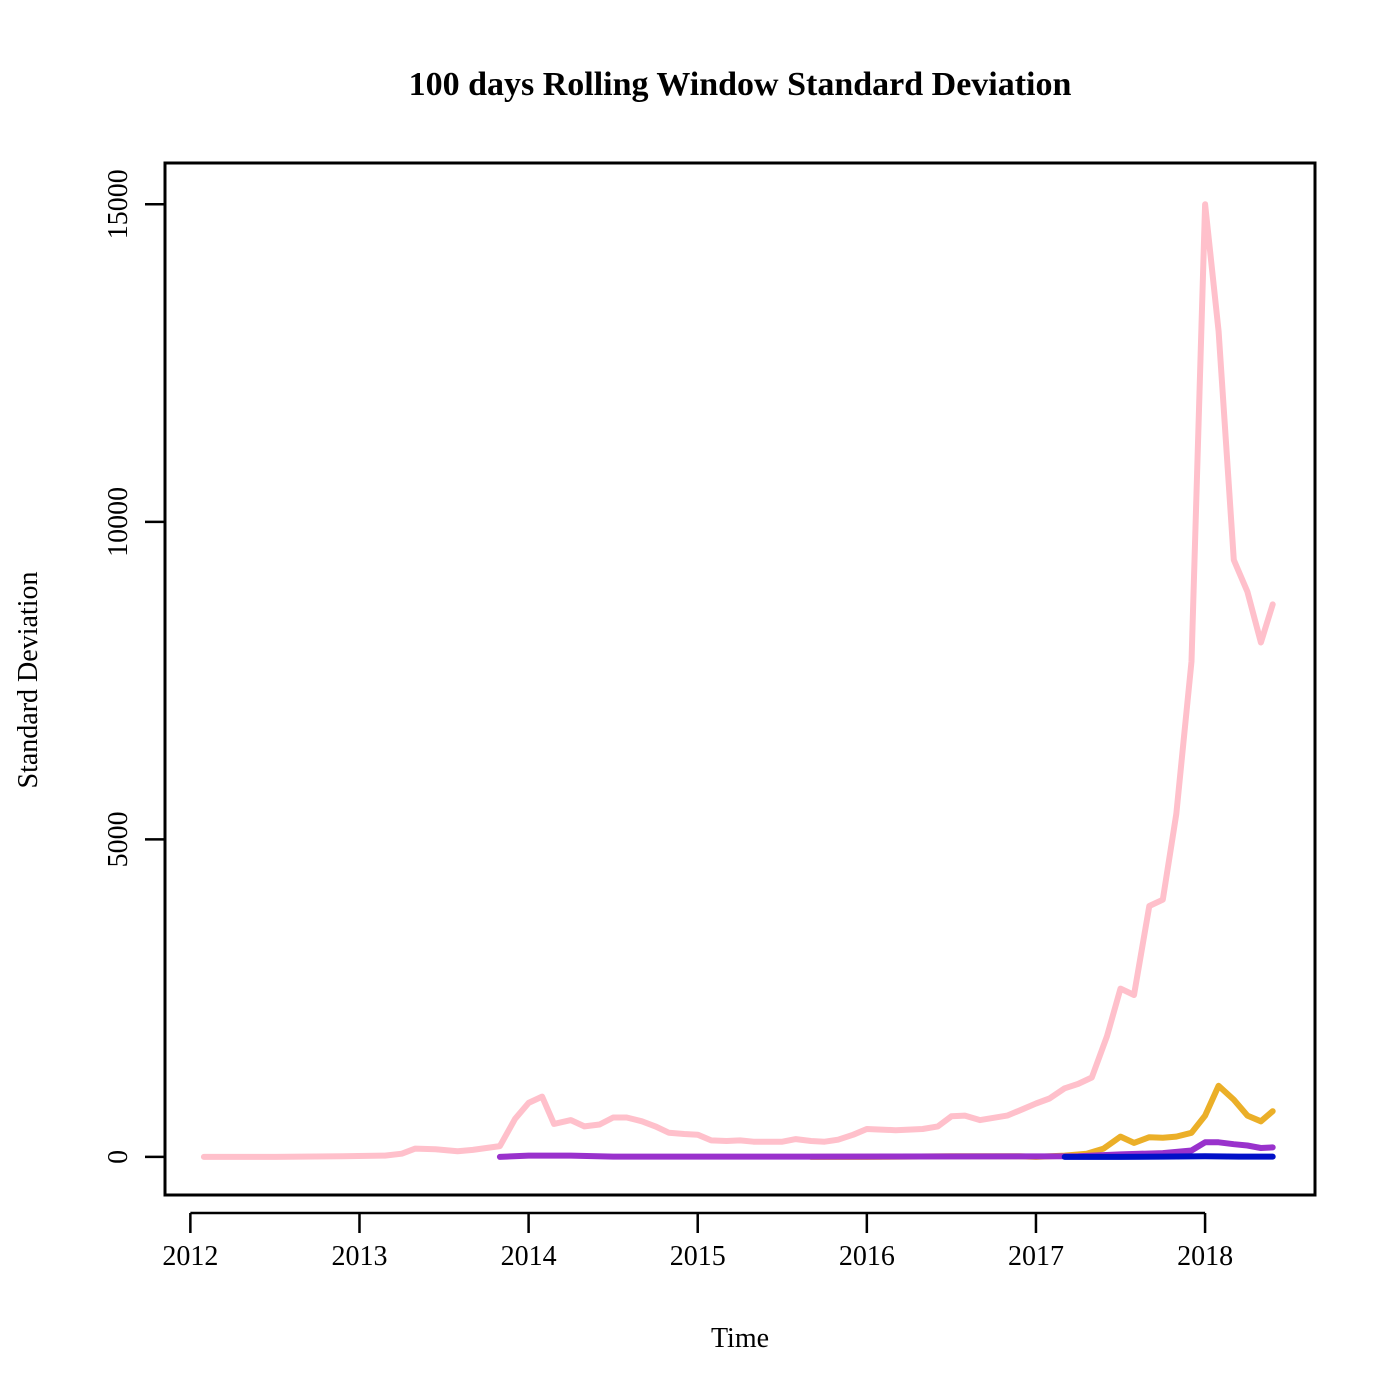  Describe the element at coordinates (740, 1338) in the screenshot. I see `x-axis-label: Time` at that location.